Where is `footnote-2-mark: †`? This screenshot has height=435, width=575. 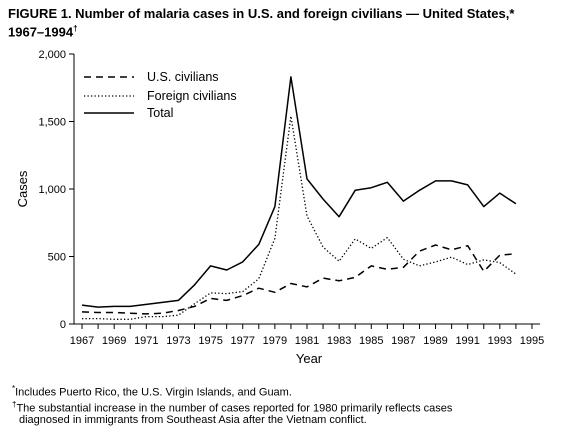
footnote-2-mark: † is located at coordinates (14, 404).